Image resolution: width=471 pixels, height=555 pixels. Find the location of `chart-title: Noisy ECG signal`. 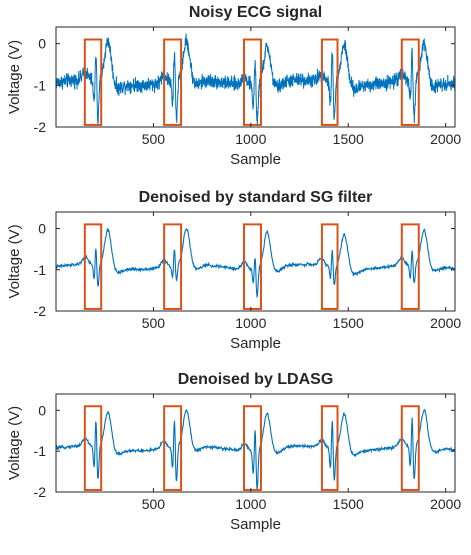

chart-title: Noisy ECG signal is located at coordinates (255, 12).